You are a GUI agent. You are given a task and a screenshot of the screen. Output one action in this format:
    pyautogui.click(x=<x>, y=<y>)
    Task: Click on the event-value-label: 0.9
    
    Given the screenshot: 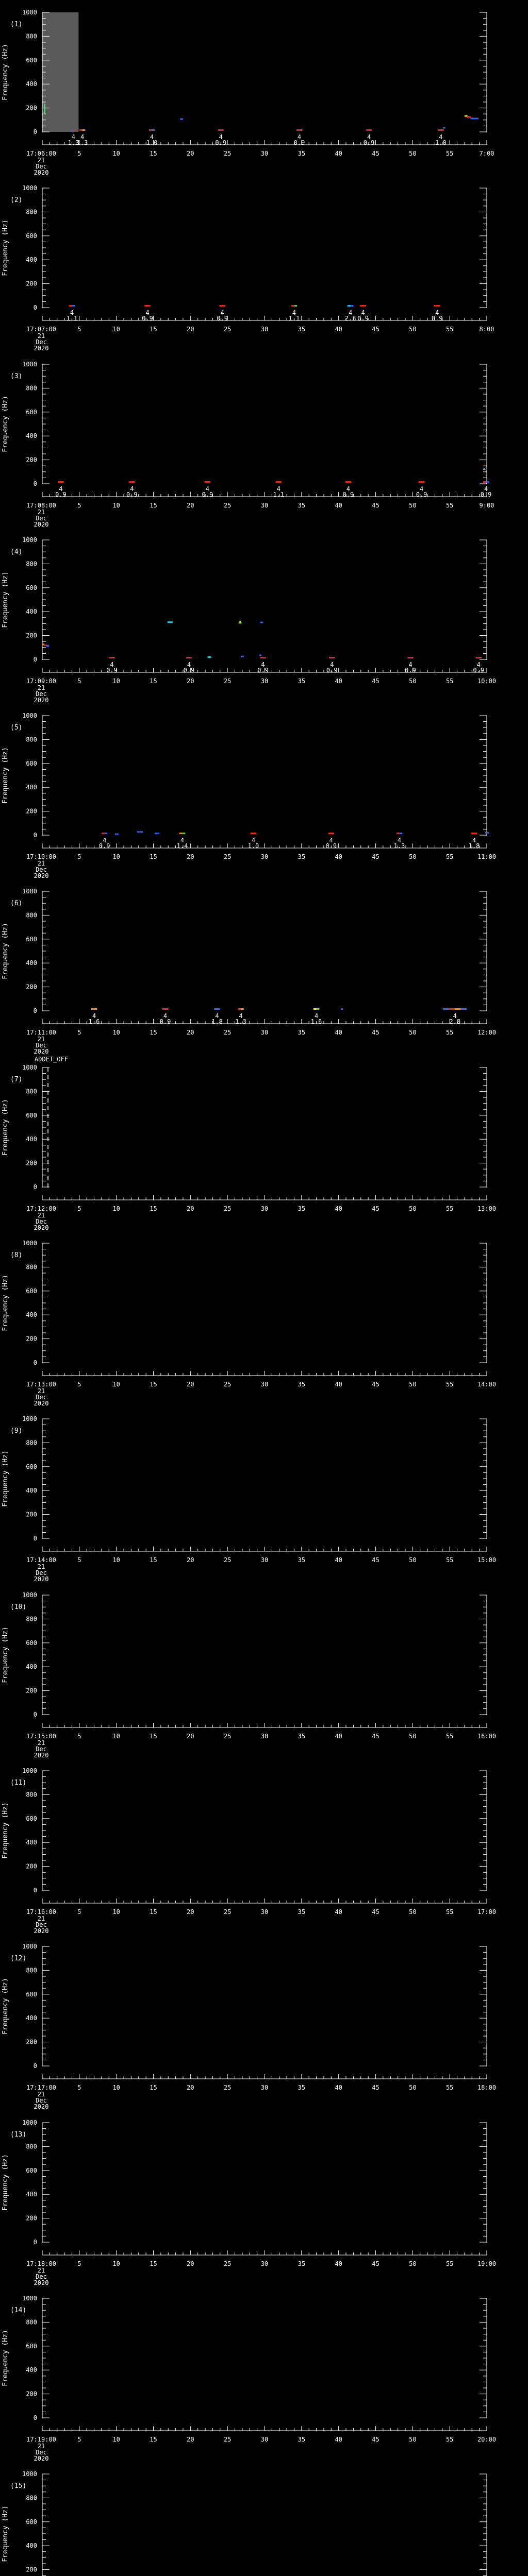 What is the action you would take?
    pyautogui.click(x=220, y=142)
    